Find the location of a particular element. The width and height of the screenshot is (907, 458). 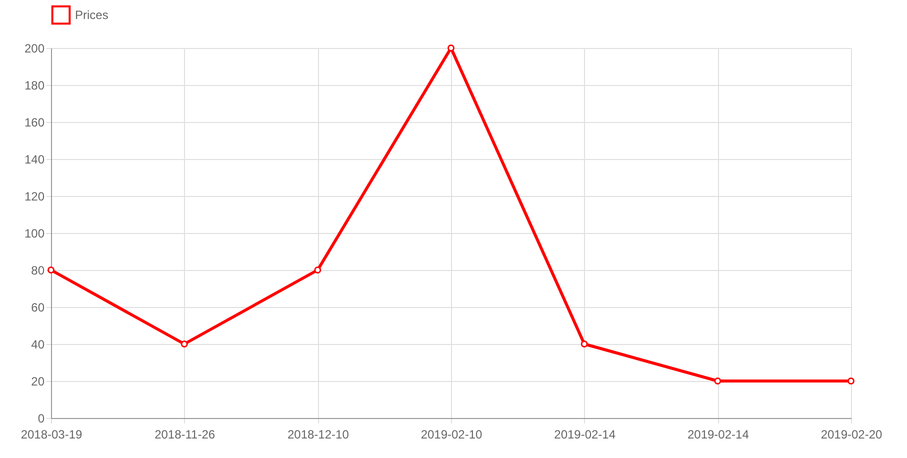

y-tick-label: 40 is located at coordinates (38, 345).